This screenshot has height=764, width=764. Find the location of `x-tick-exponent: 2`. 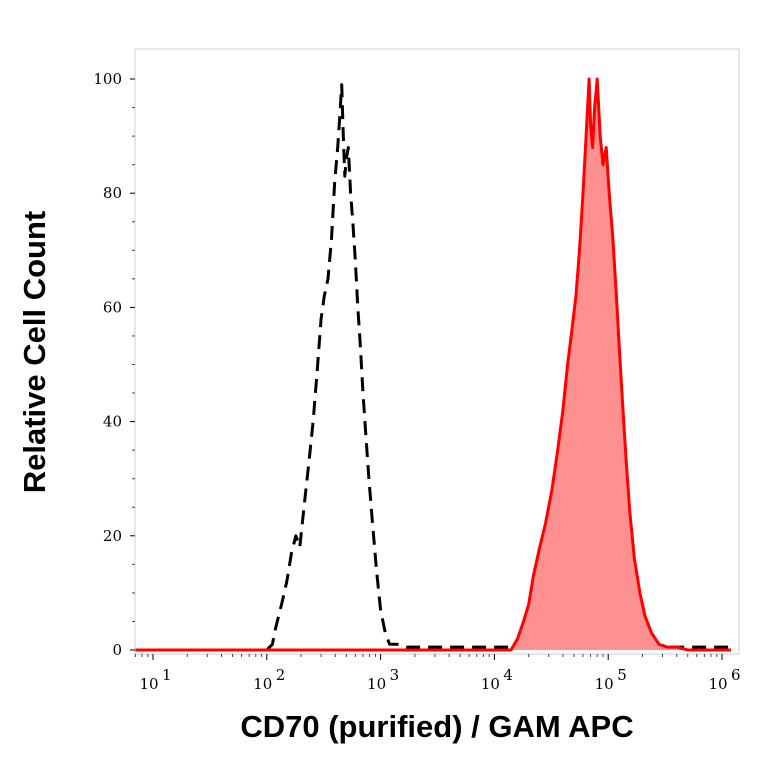

x-tick-exponent: 2 is located at coordinates (281, 675).